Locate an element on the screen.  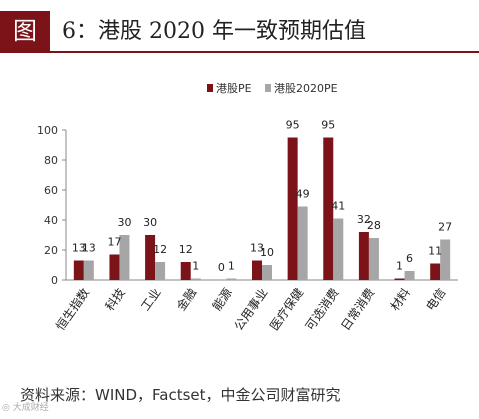
legend-label: 港股2020PE is located at coordinates (306, 88).